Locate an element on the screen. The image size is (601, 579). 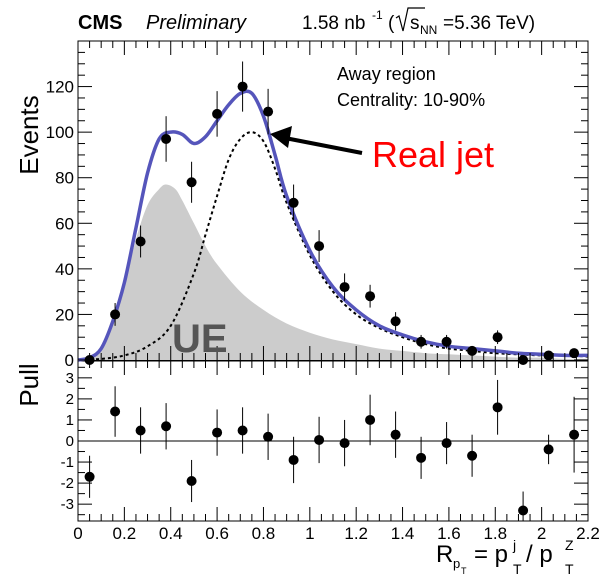
x-tick-label: 0 is located at coordinates (77, 533).